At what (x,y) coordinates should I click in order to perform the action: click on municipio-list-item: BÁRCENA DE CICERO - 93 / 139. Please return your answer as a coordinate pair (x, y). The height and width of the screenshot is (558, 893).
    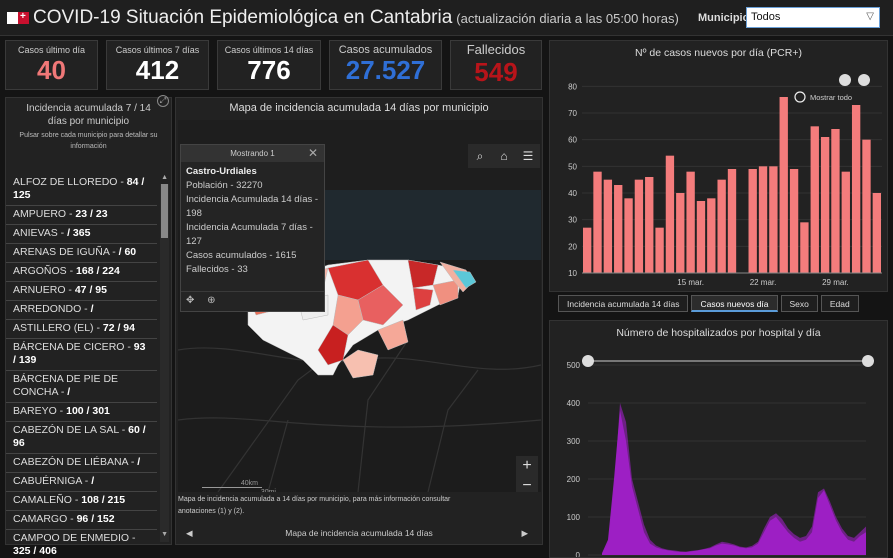
    Looking at the image, I should click on (81, 355).